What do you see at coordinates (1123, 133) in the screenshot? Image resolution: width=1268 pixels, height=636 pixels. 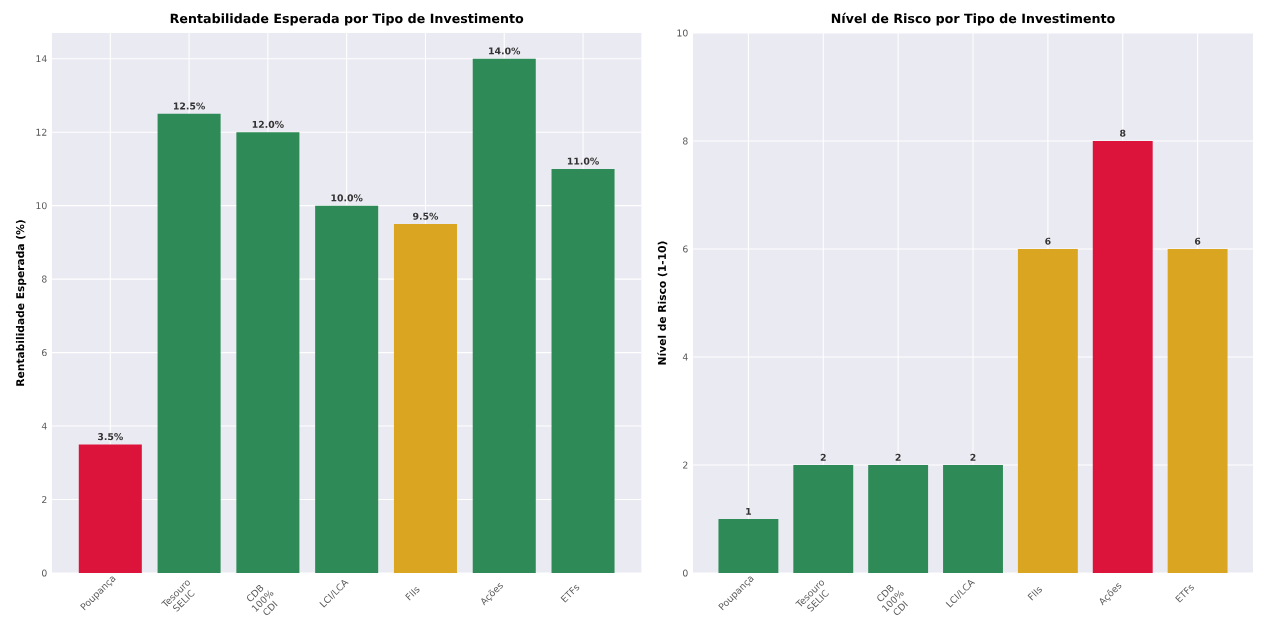 I see `data-label: 8` at bounding box center [1123, 133].